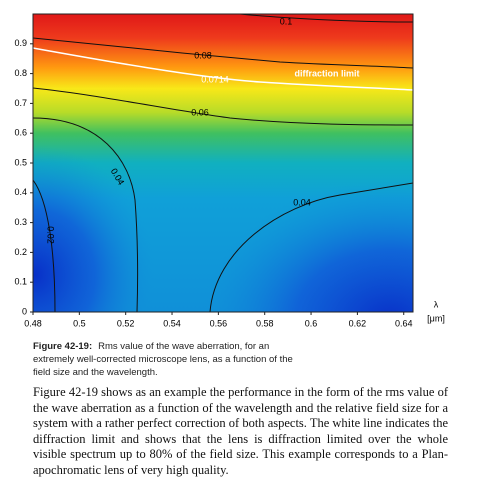 Image resolution: width=480 pixels, height=496 pixels. What do you see at coordinates (20, 282) in the screenshot?
I see `y-tick-label: 0.1` at bounding box center [20, 282].